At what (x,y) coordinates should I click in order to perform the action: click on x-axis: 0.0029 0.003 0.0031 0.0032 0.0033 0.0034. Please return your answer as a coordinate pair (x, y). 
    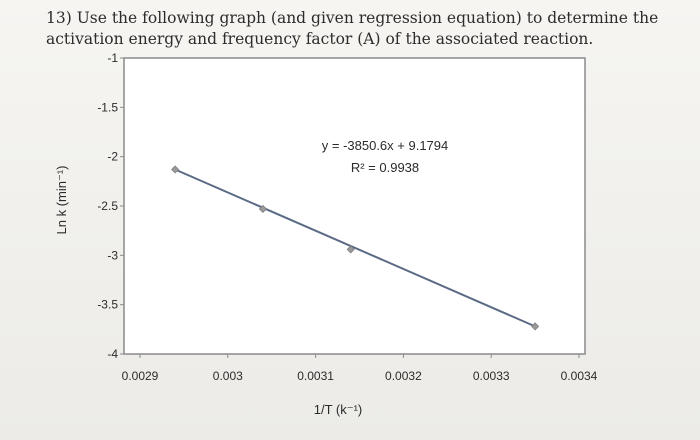
    Looking at the image, I should click on (360, 368).